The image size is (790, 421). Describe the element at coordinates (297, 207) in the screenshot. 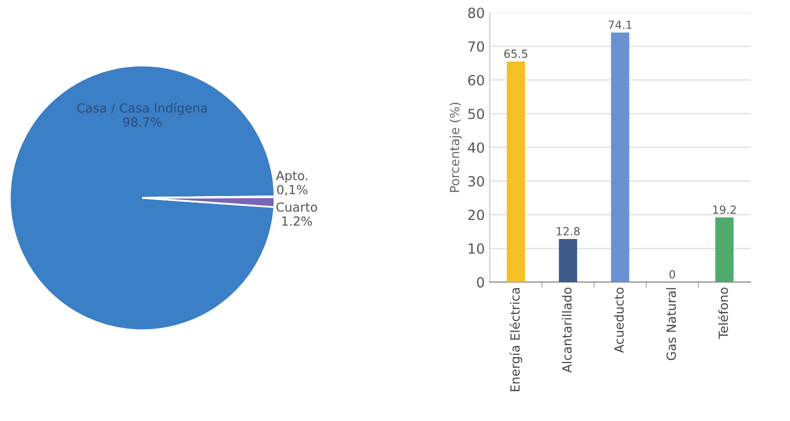

I see `slice-label: Cuarto` at that location.